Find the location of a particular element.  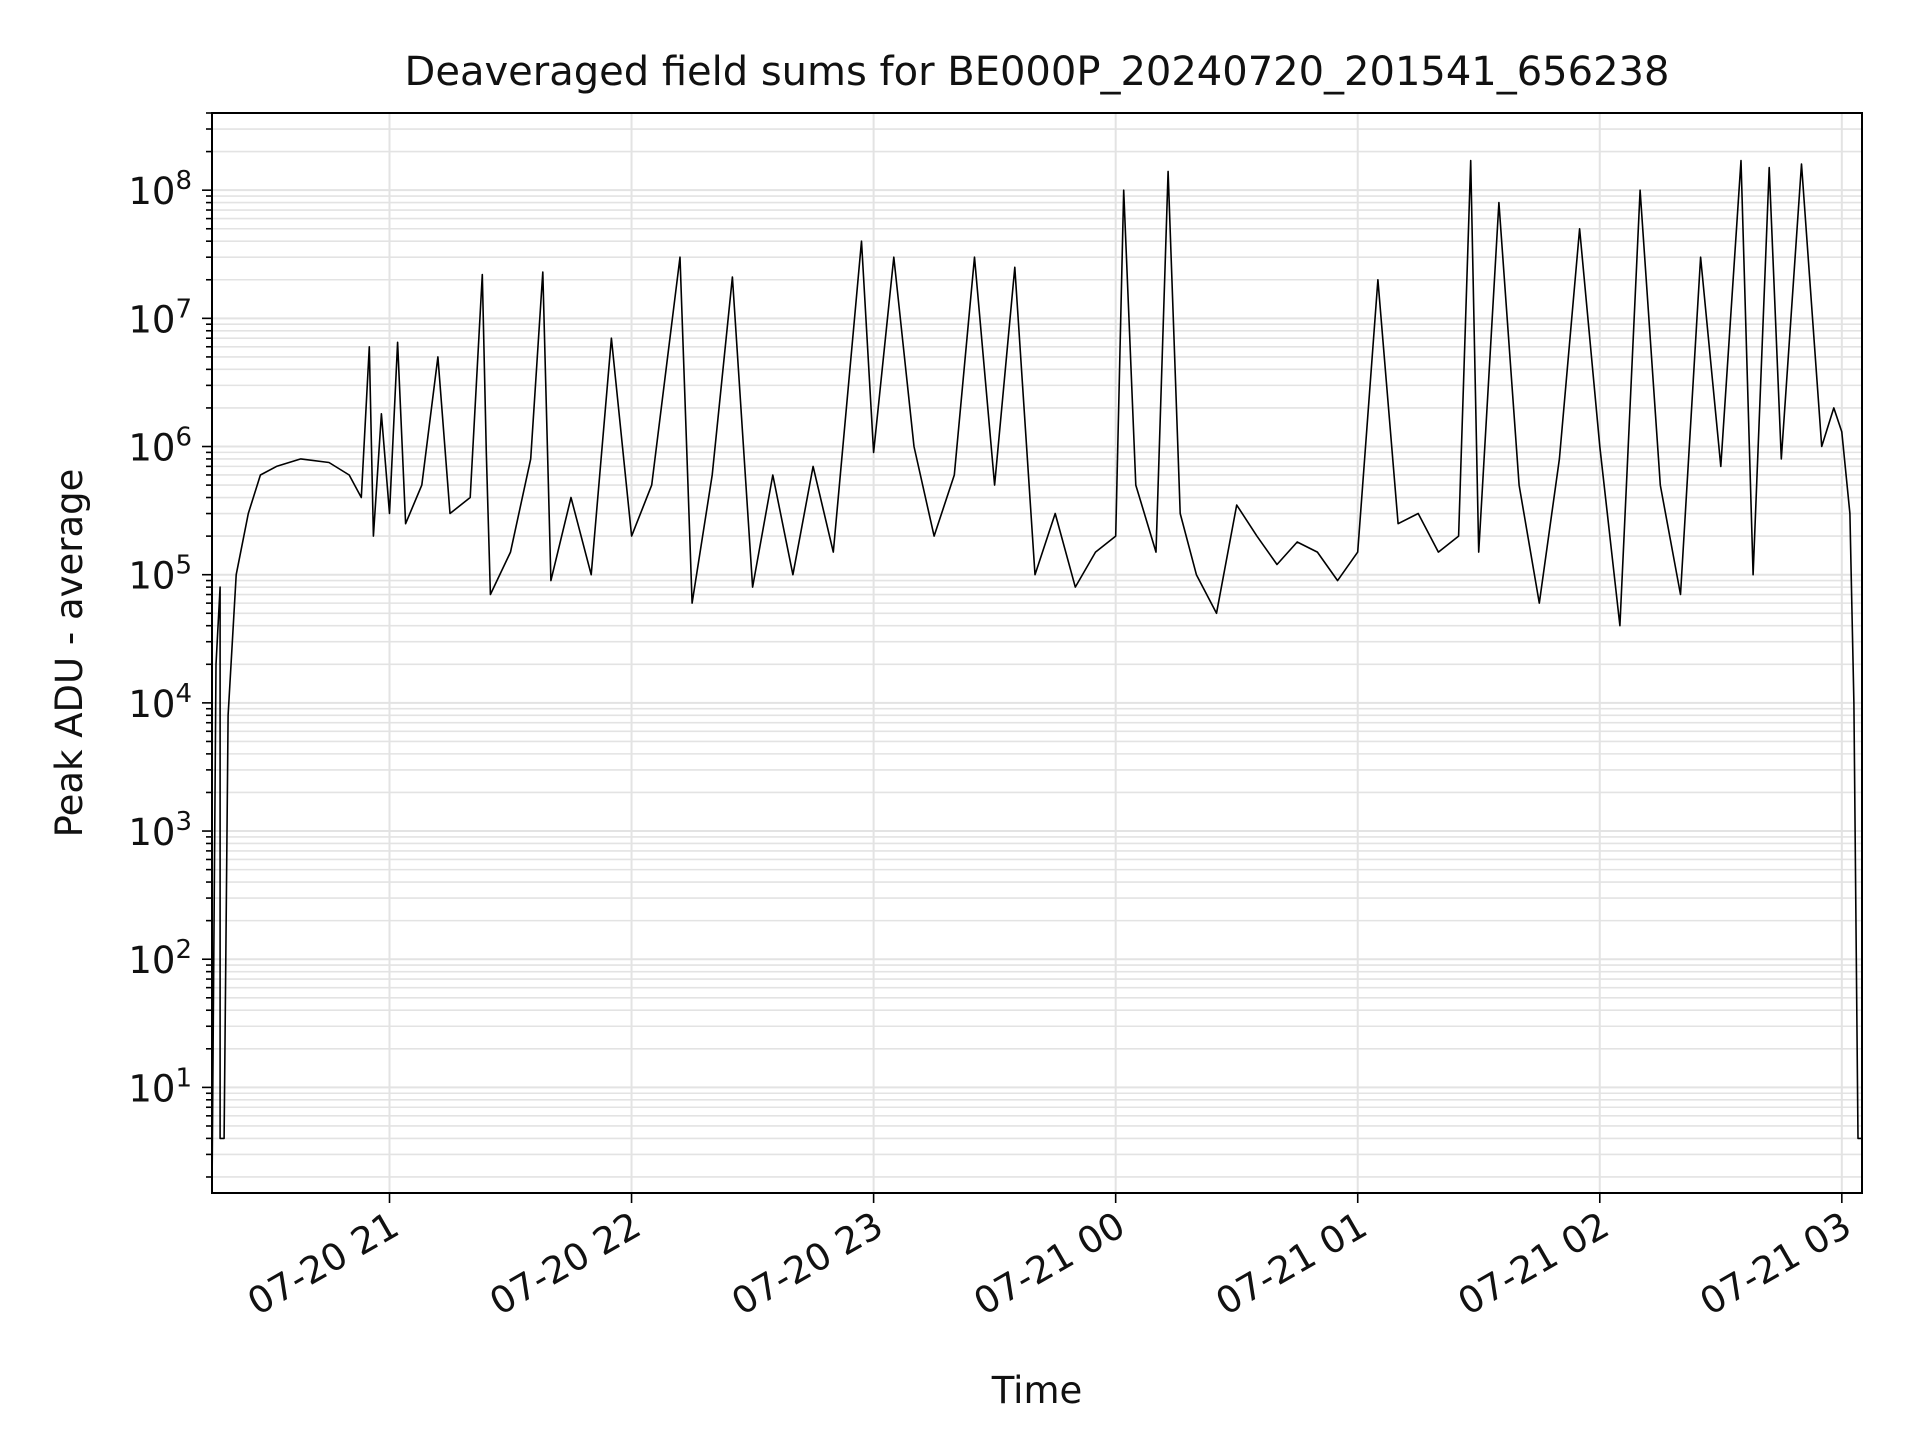

y-tick-label: 107 is located at coordinates (160, 317).